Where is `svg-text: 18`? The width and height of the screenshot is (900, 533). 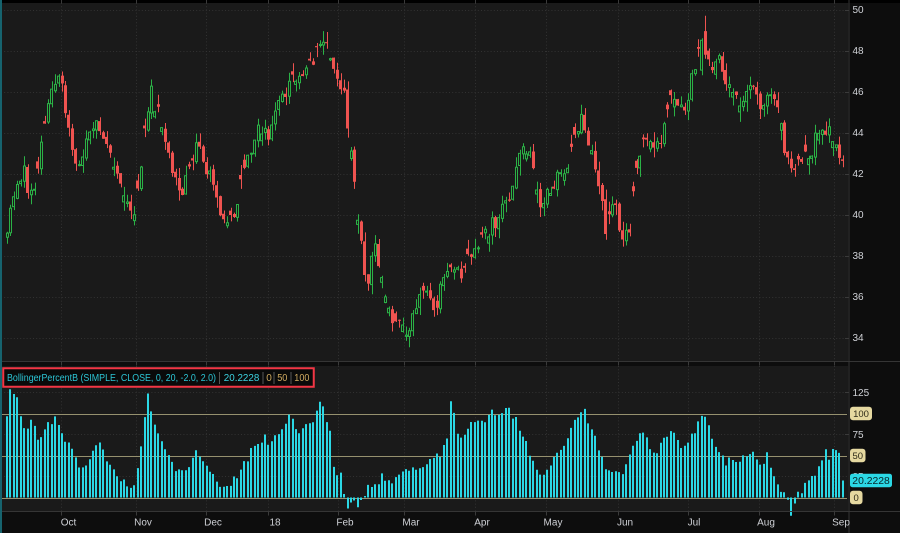
svg-text: 18 is located at coordinates (275, 523).